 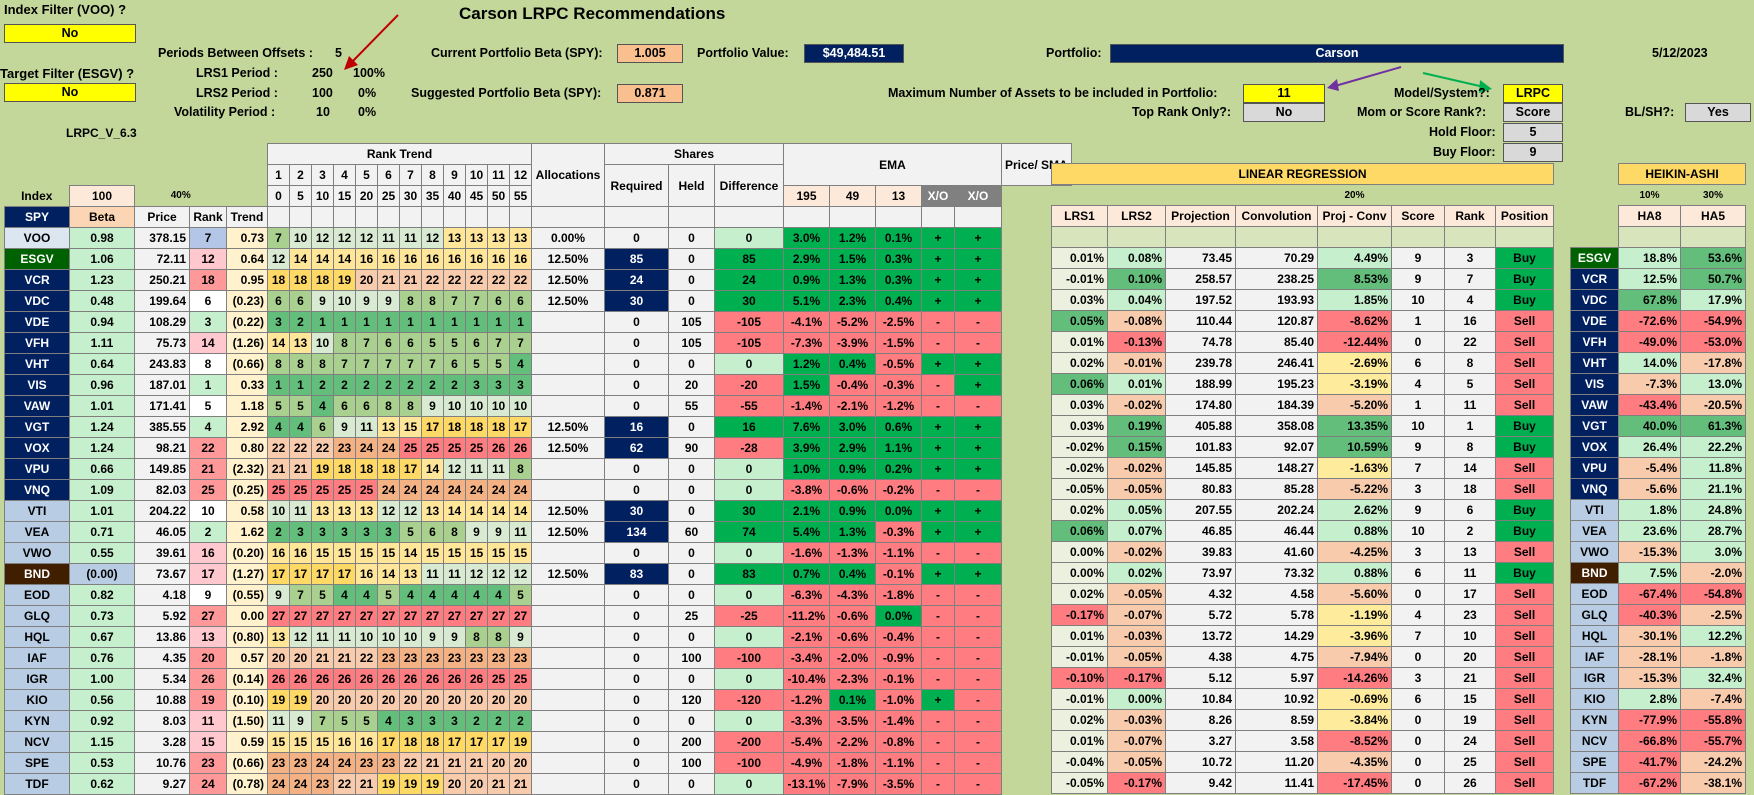 I want to click on ha8-cell: 26.4%, so click(x=1649, y=447).